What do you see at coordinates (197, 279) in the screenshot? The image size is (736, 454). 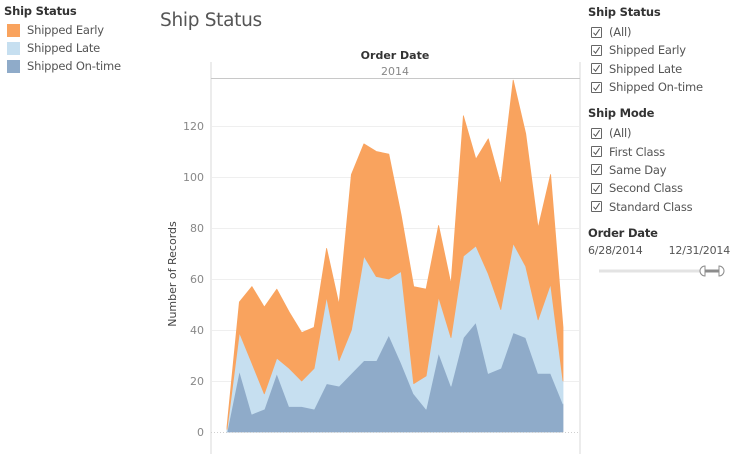 I see `y-tick-label: 60` at bounding box center [197, 279].